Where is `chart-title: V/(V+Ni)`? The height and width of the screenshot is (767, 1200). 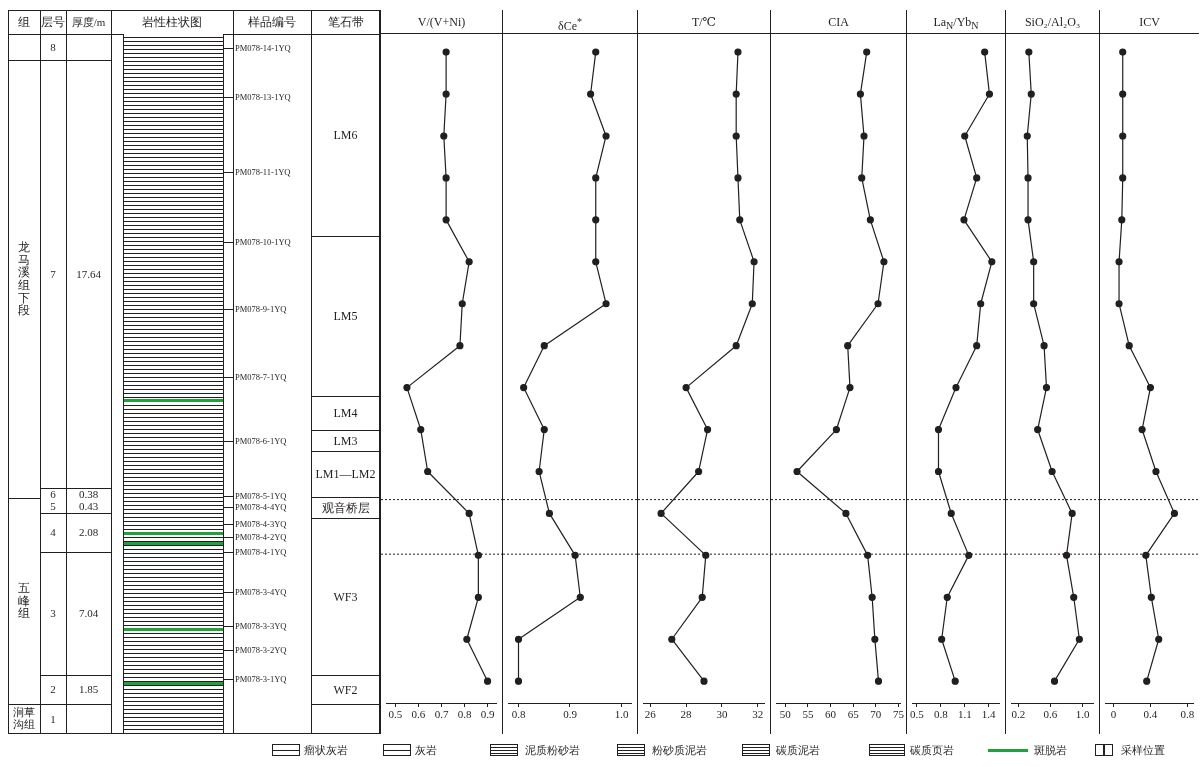 chart-title: V/(V+Ni) is located at coordinates (441, 22).